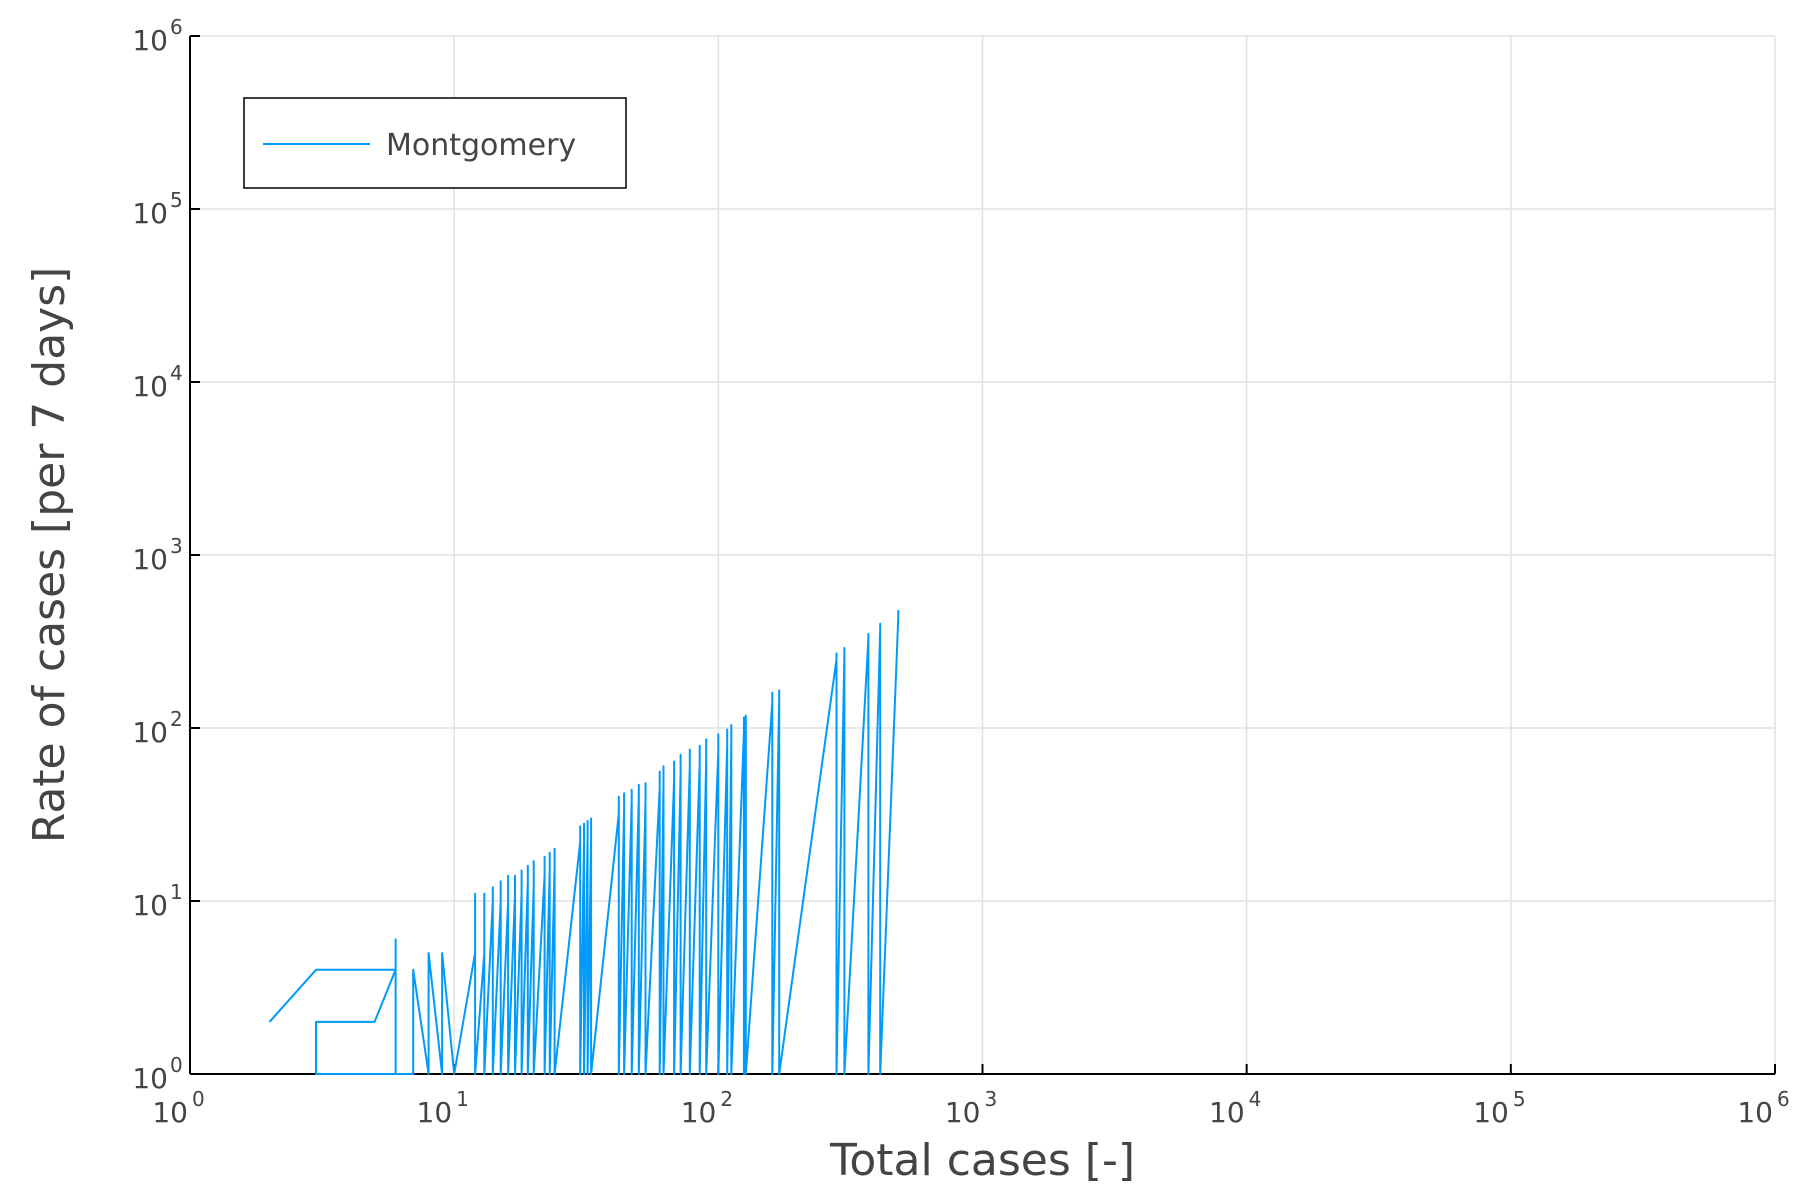  Describe the element at coordinates (176, 892) in the screenshot. I see `y-tick-exponent: 1` at that location.